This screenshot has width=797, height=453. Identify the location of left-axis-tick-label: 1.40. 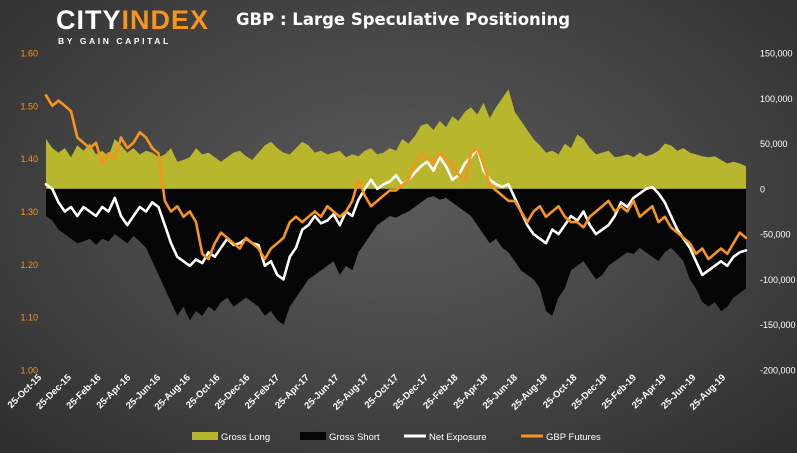
(29, 159).